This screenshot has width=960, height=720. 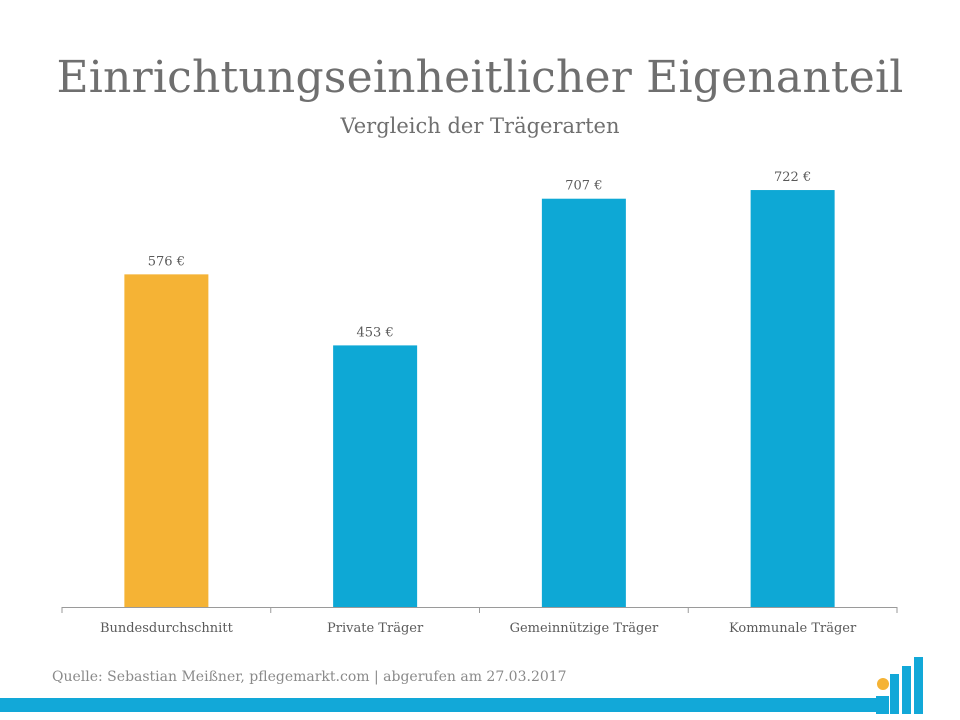 I want to click on chart-title: Einrichtungseinheitlicher Eigenanteil, so click(x=480, y=77).